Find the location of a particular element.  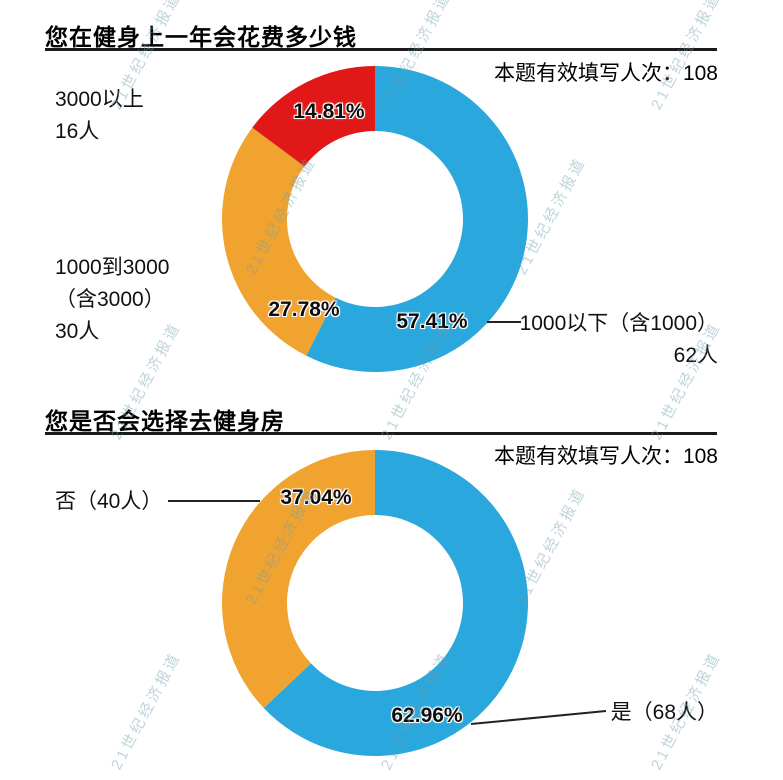

chart1-label-under-1000: 1000以下（含1000） 62人 is located at coordinates (619, 340).